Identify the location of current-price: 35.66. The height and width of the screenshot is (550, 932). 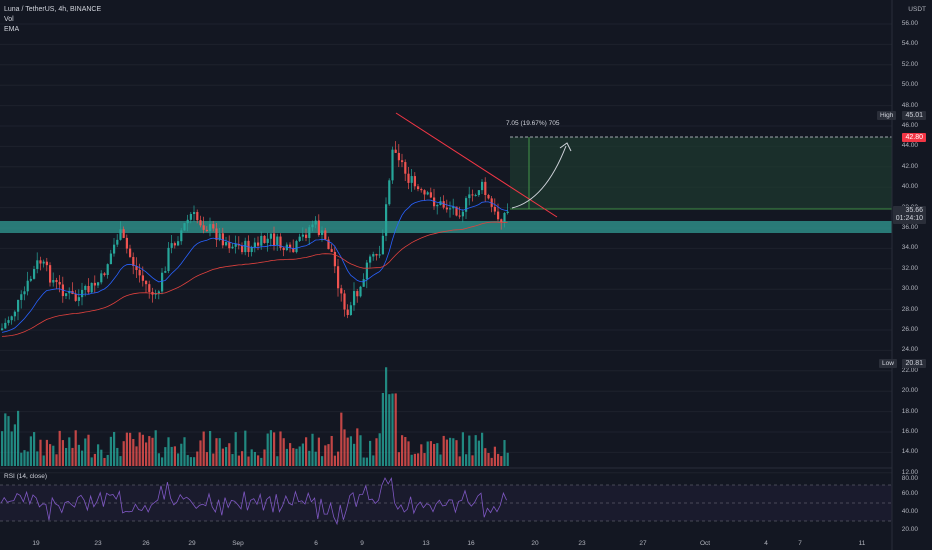
(914, 210).